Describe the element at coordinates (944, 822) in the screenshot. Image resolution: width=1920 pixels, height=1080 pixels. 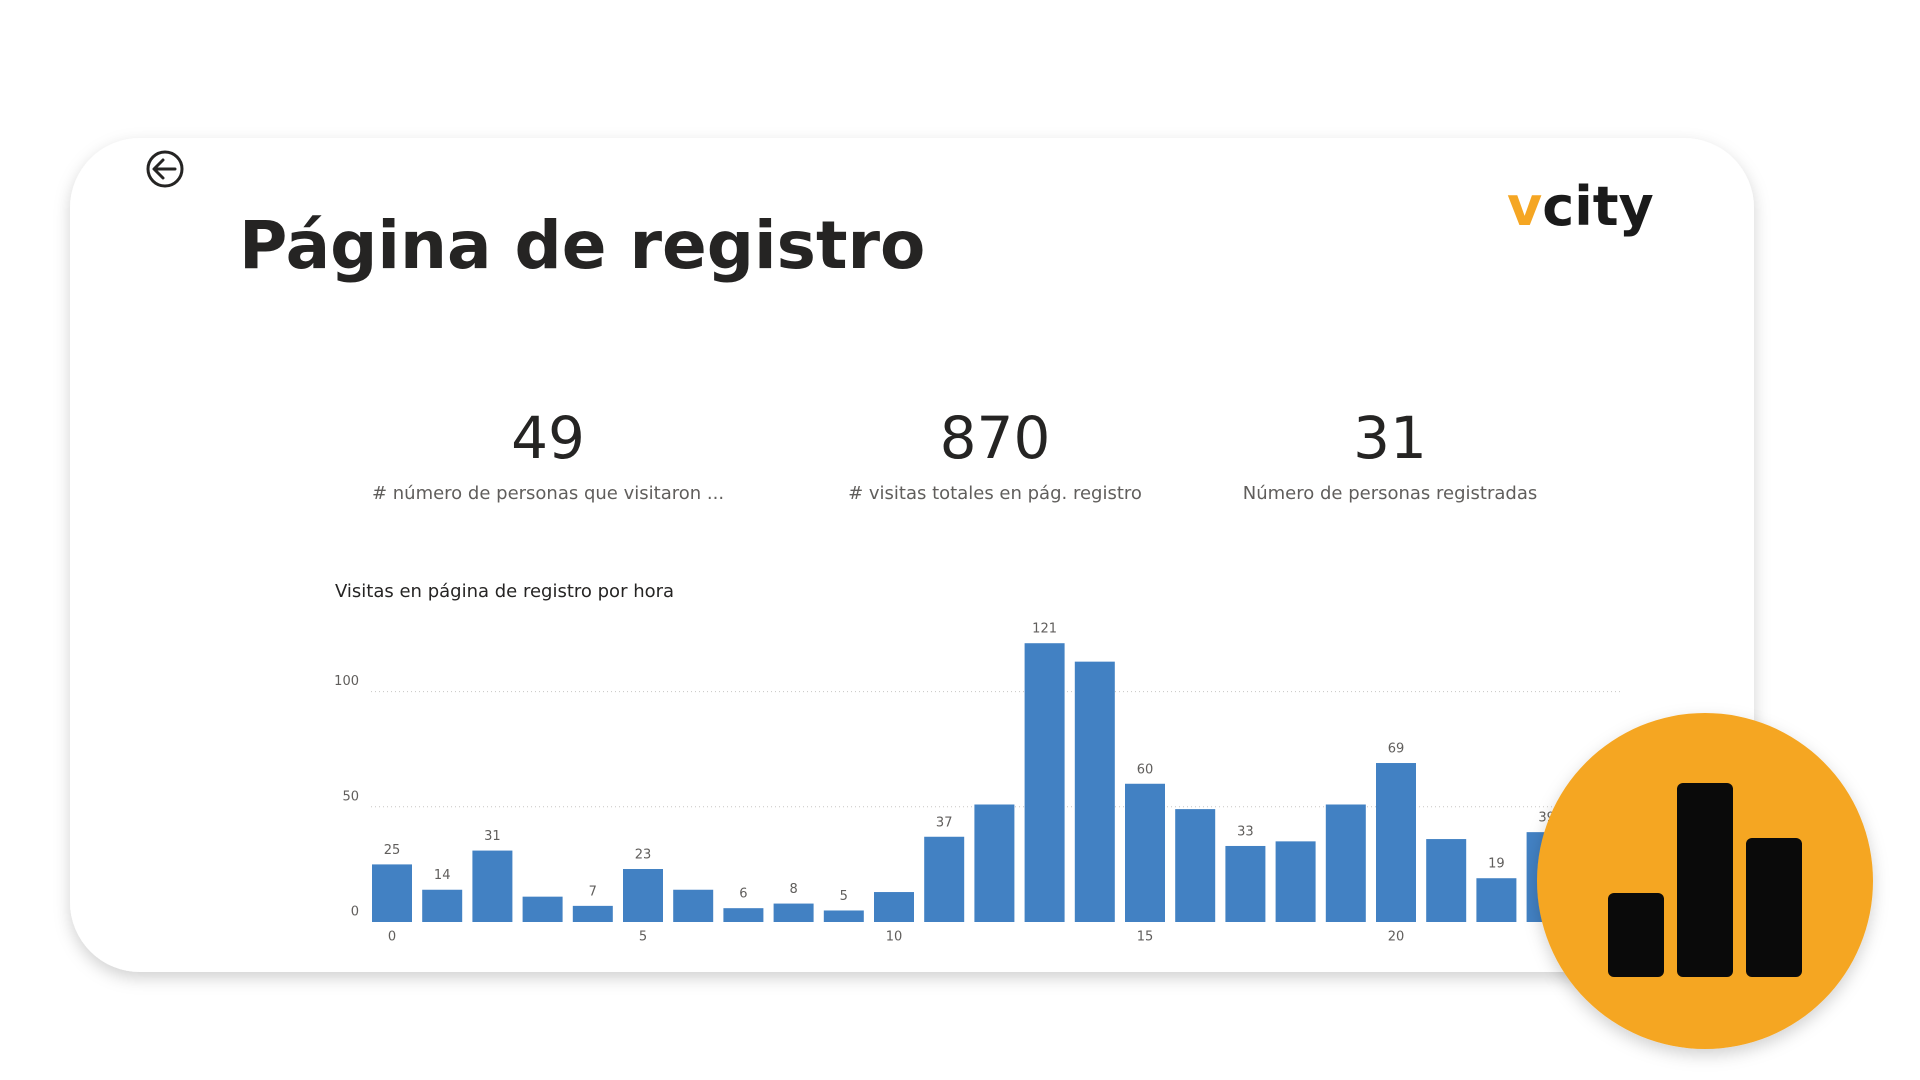
I see `data-label: 37` at that location.